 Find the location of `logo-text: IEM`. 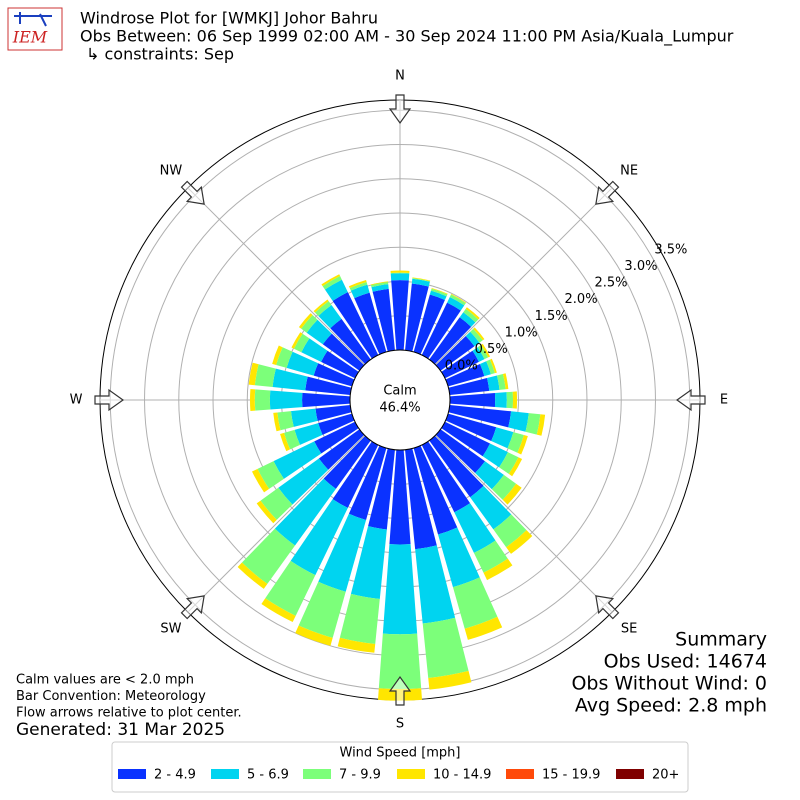

logo-text: IEM is located at coordinates (30, 37).